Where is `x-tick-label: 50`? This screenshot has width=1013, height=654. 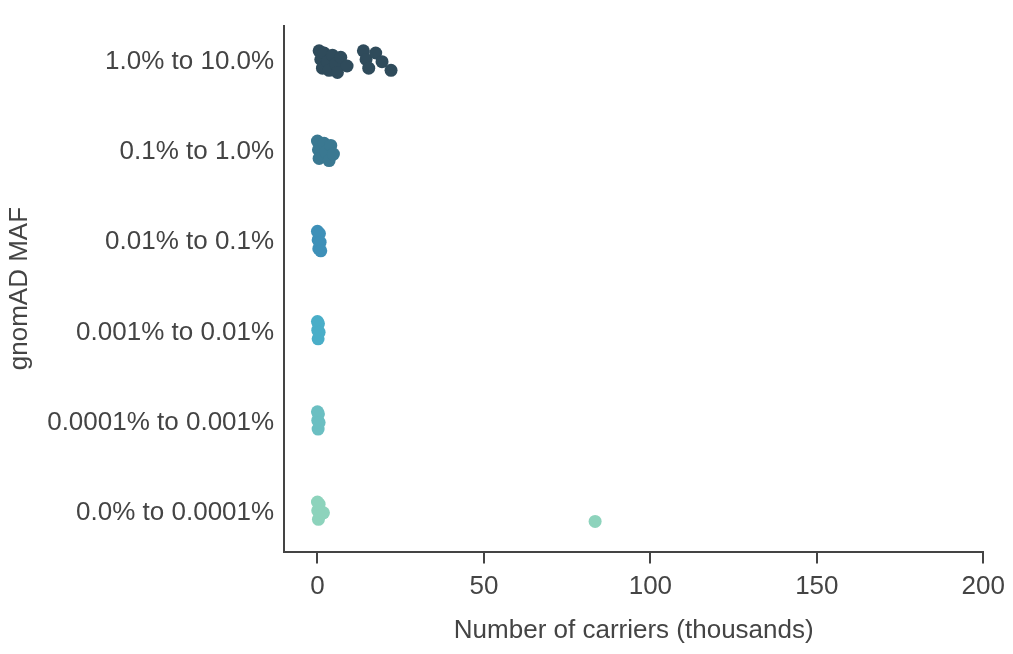
x-tick-label: 50 is located at coordinates (484, 585).